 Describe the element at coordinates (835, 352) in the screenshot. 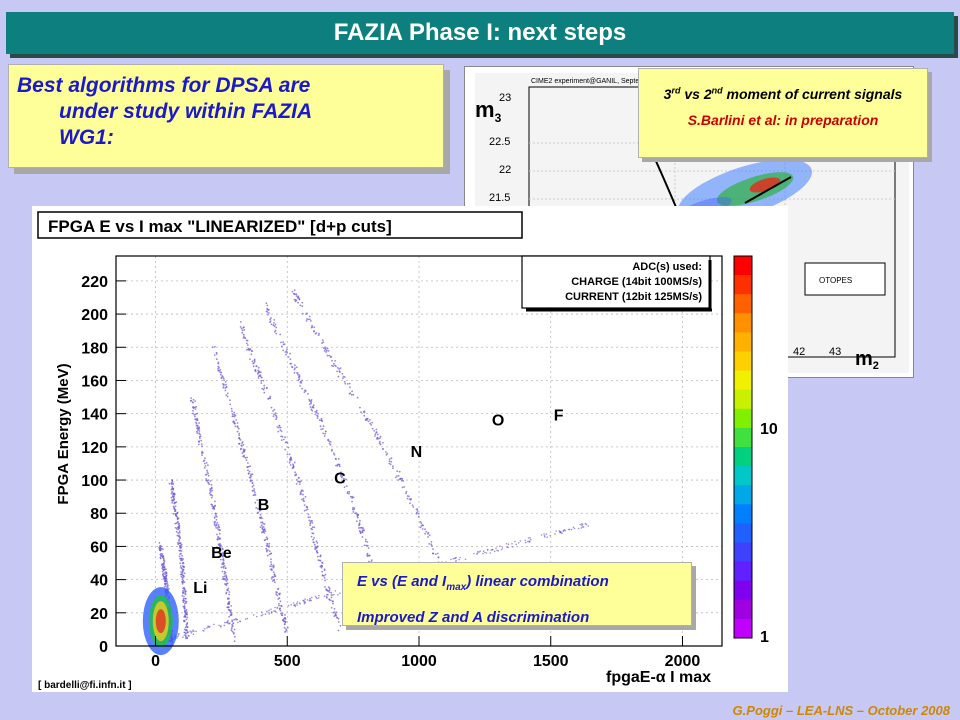

I see `moment-xtick: 43` at that location.